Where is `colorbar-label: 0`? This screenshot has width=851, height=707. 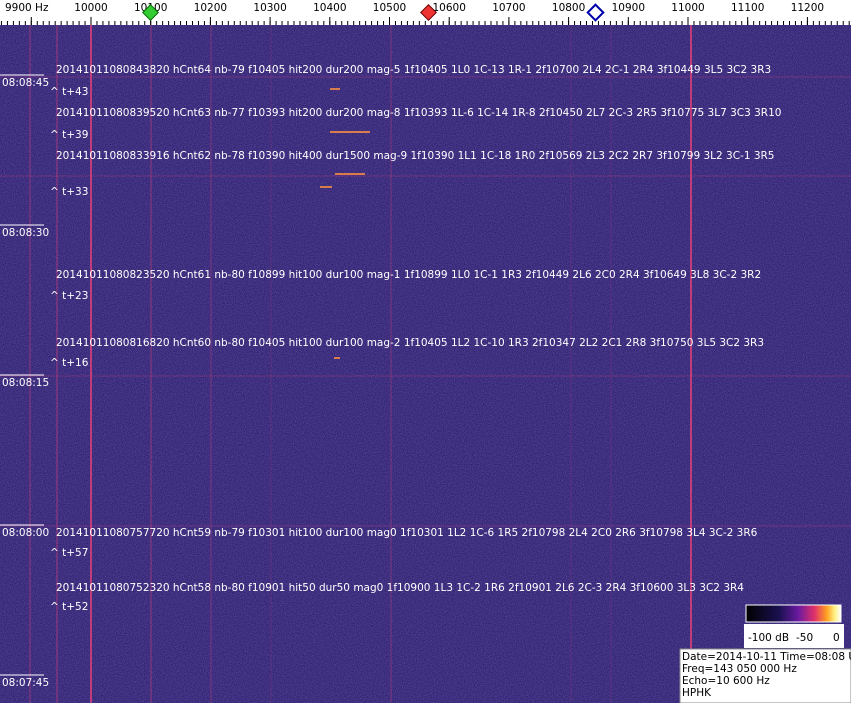 colorbar-label: 0 is located at coordinates (836, 638).